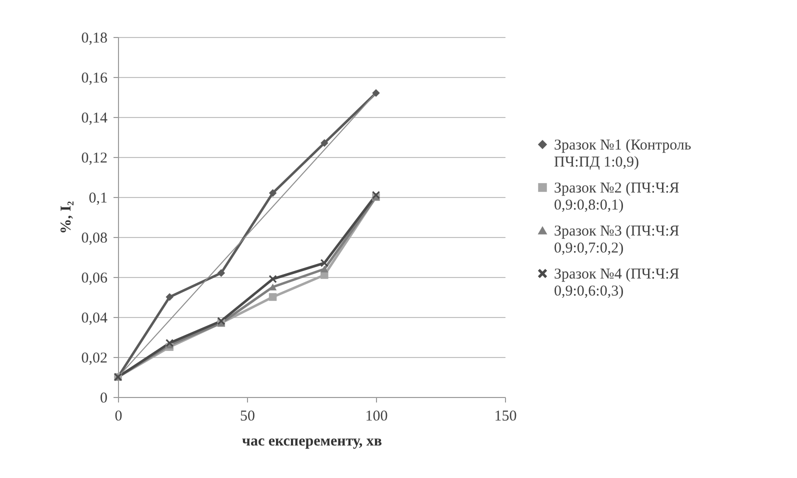 The width and height of the screenshot is (797, 478). Describe the element at coordinates (94, 78) in the screenshot. I see `y-tick-label: 0,16` at that location.